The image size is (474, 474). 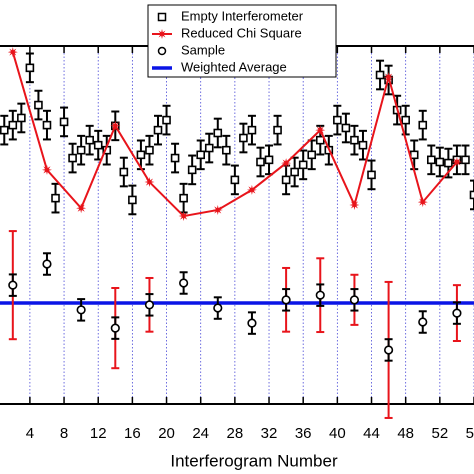 What do you see at coordinates (470, 433) in the screenshot?
I see `x-tick-label: 56` at bounding box center [470, 433].